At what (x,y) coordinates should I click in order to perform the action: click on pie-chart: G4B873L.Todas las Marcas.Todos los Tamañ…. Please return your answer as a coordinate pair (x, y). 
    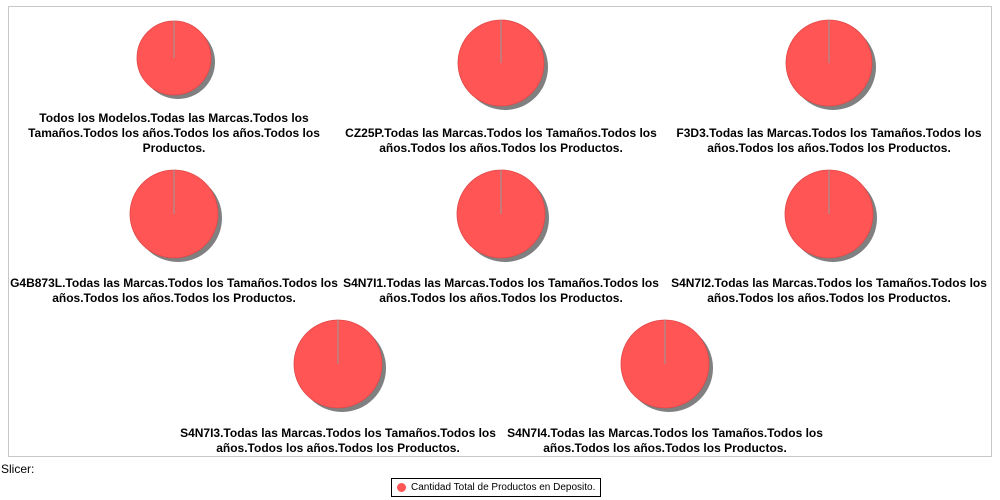
    Looking at the image, I should click on (174, 241).